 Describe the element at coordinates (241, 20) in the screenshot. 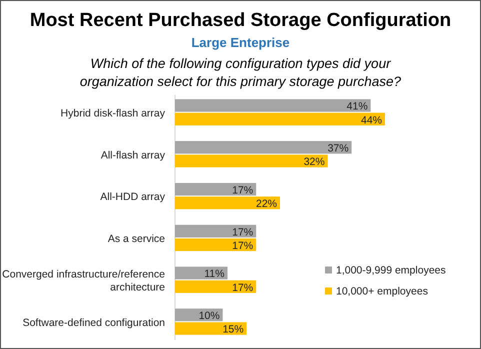

I see `chart-title: Most Recent Purchased Storage Configuration` at that location.